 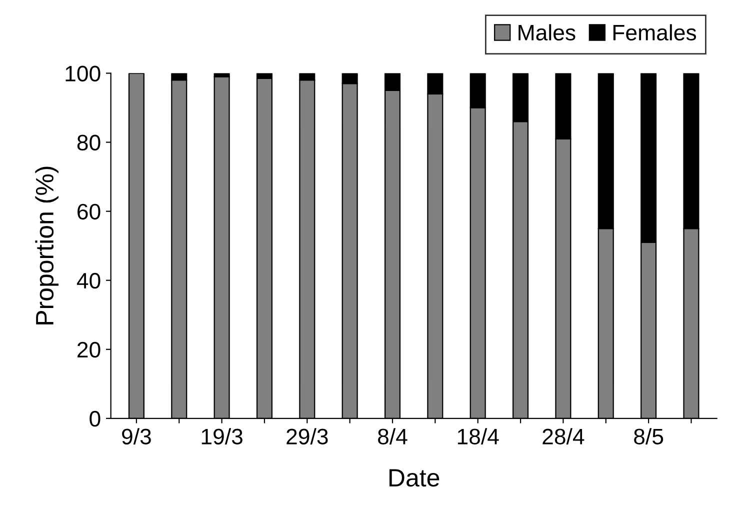 What do you see at coordinates (88, 280) in the screenshot?
I see `y-tick-label: 40` at bounding box center [88, 280].